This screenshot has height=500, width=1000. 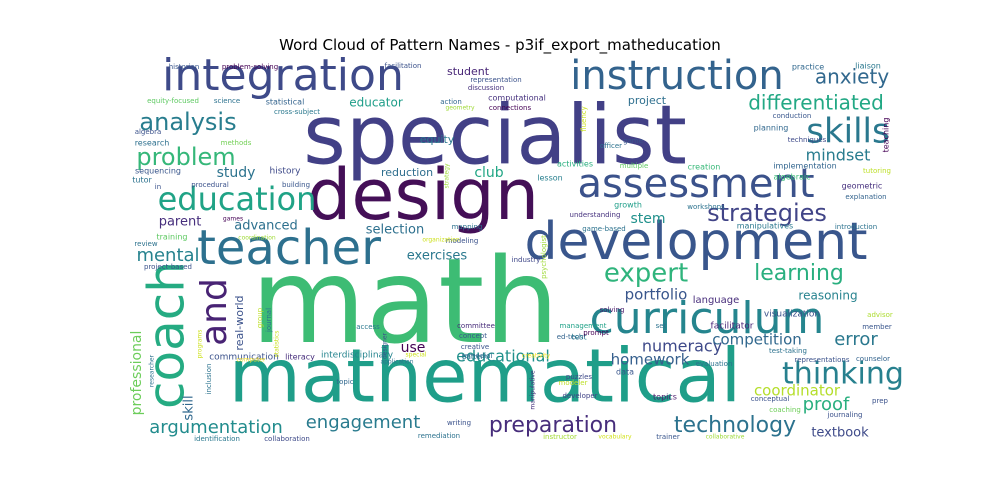 I want to click on word-mathematical: mathematical, so click(x=485, y=377).